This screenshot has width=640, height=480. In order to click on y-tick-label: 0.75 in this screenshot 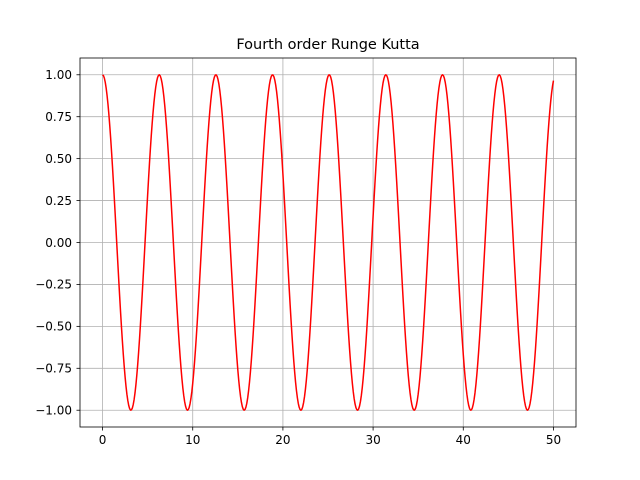, I will do `click(58, 117)`.